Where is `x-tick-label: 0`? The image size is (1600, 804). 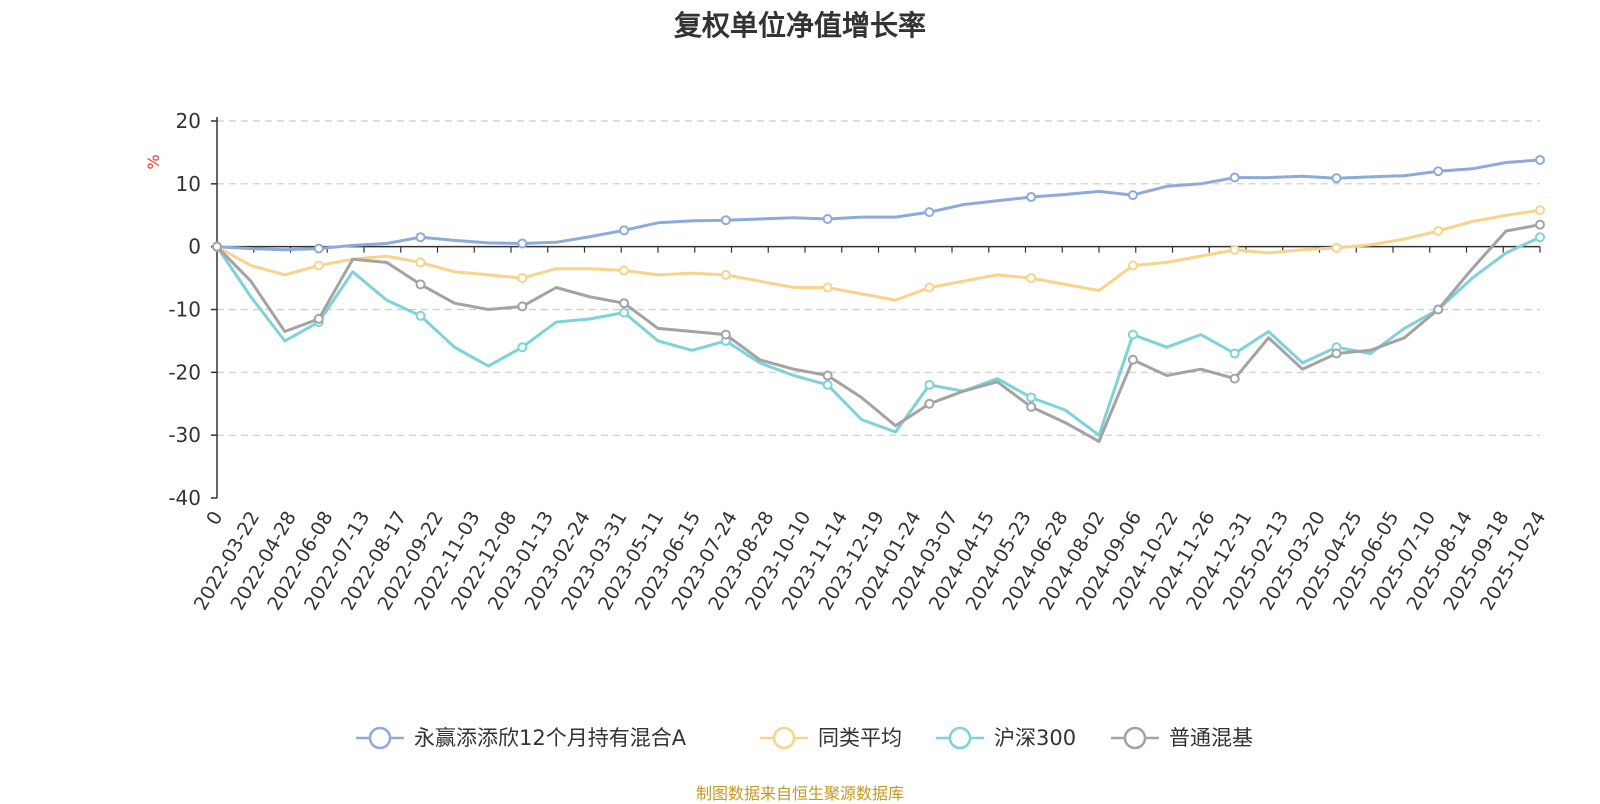 x-tick-label: 0 is located at coordinates (214, 518).